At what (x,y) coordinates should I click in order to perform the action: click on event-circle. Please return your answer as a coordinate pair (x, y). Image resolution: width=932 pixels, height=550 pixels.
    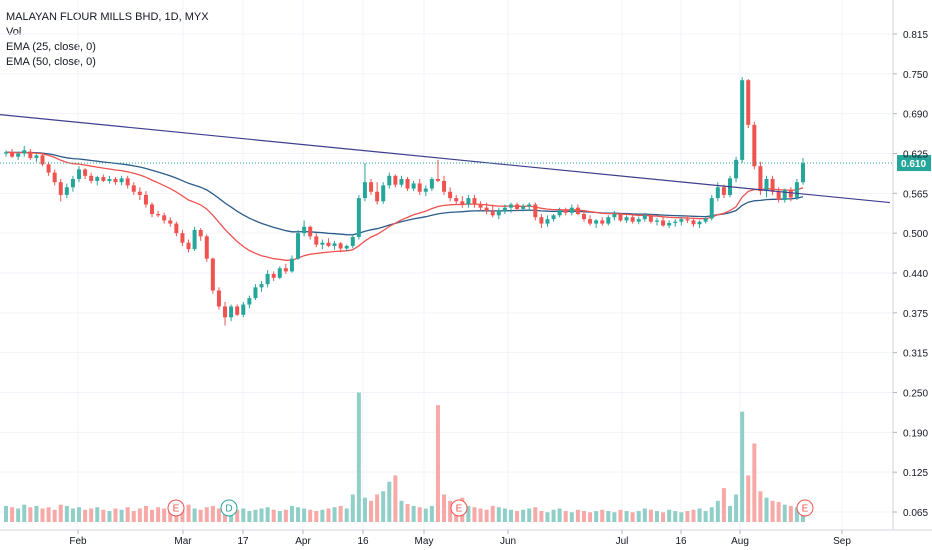
    Looking at the image, I should click on (459, 508).